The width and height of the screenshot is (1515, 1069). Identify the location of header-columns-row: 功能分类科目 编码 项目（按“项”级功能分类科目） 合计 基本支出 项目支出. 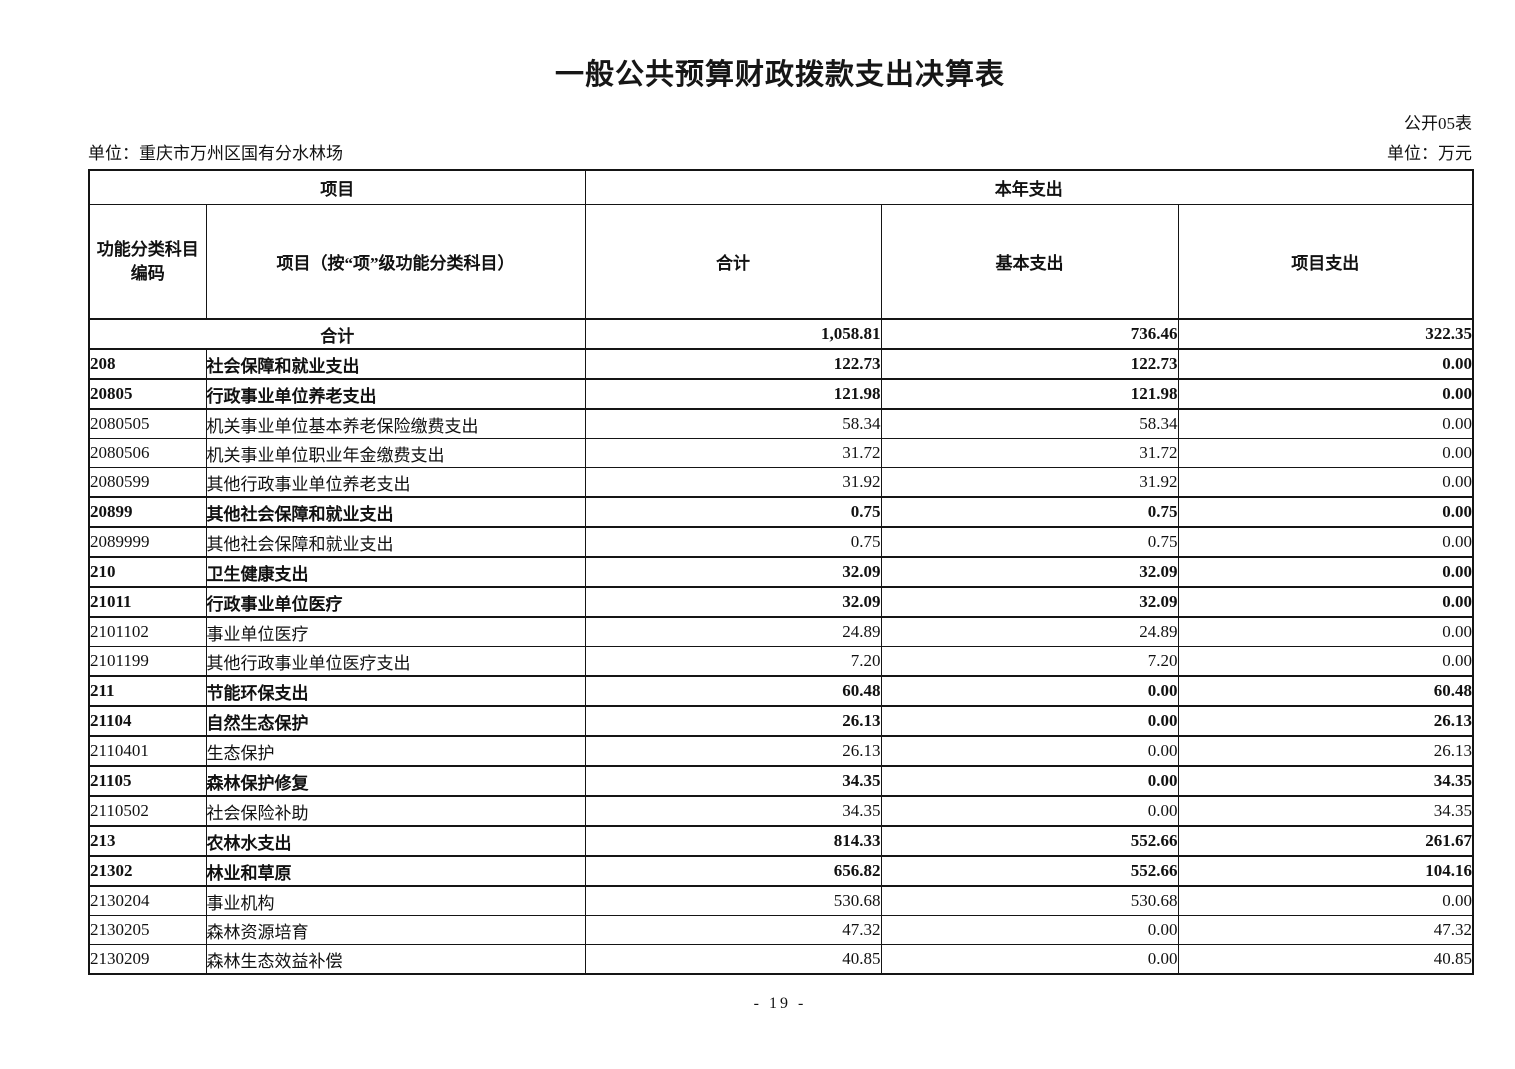
(781, 262).